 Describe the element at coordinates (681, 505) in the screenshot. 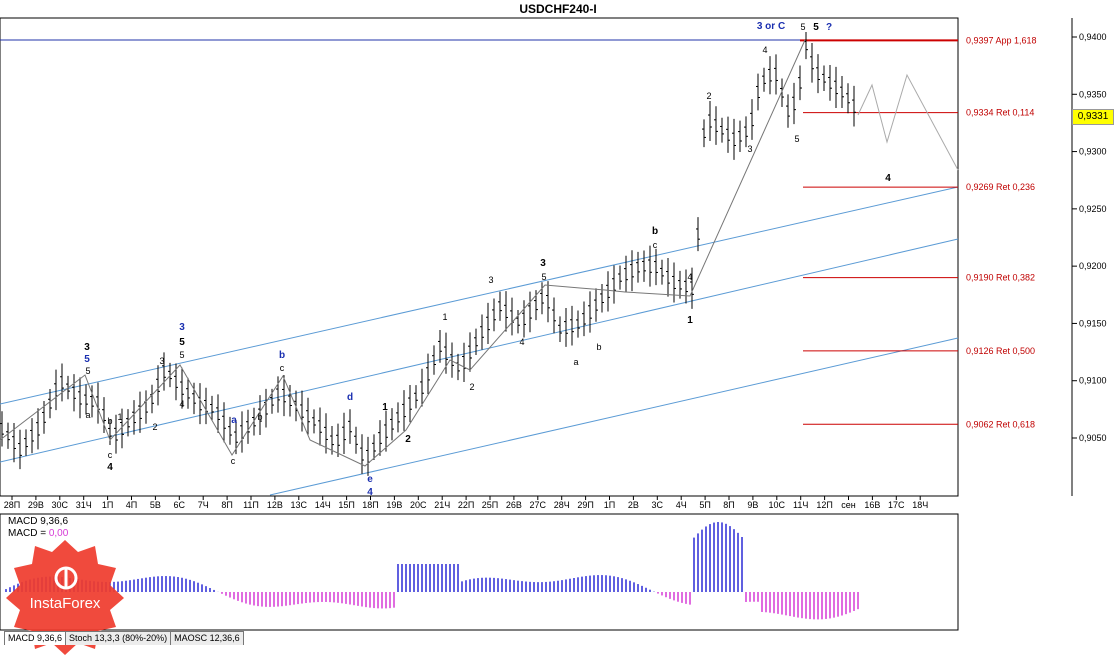

I see `time-tick-label: 4Ч` at that location.